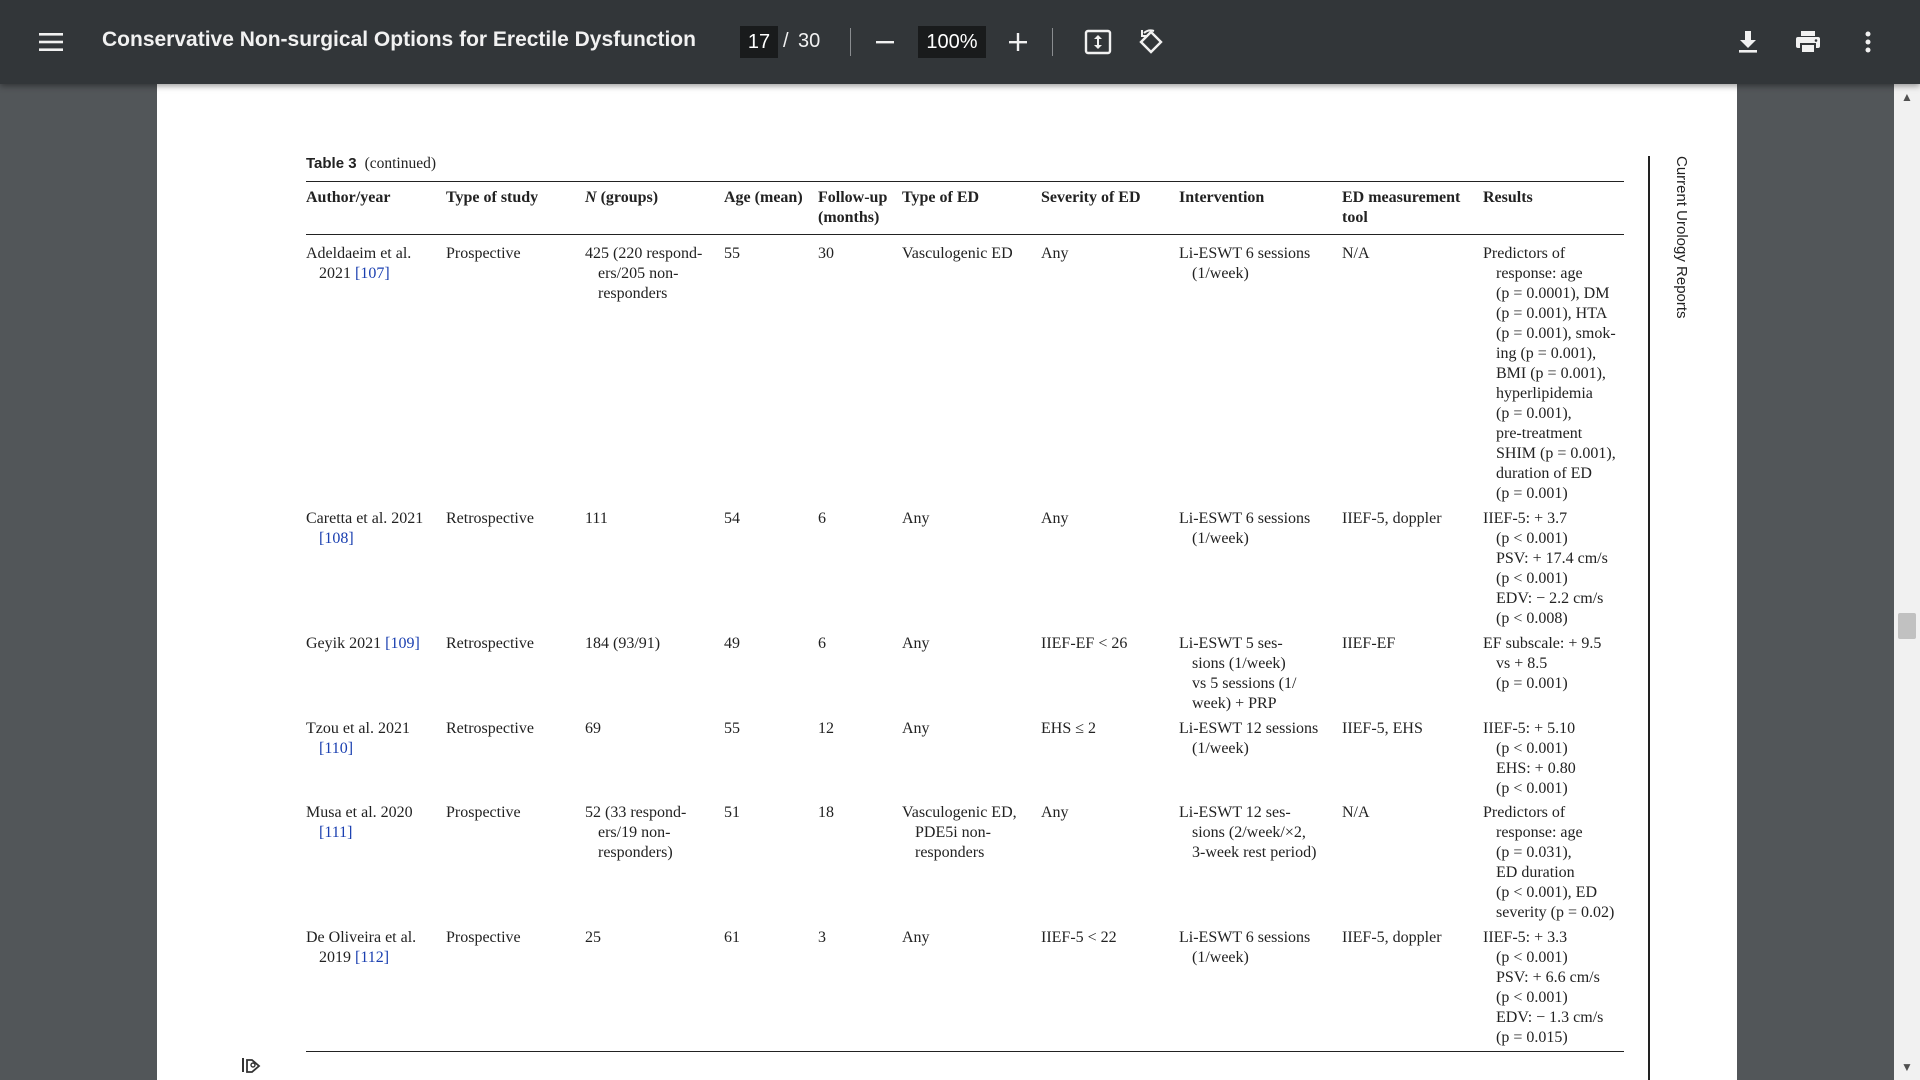 The width and height of the screenshot is (1920, 1080). Describe the element at coordinates (1535, 872) in the screenshot. I see `table-cell-results-line: ED duration` at that location.